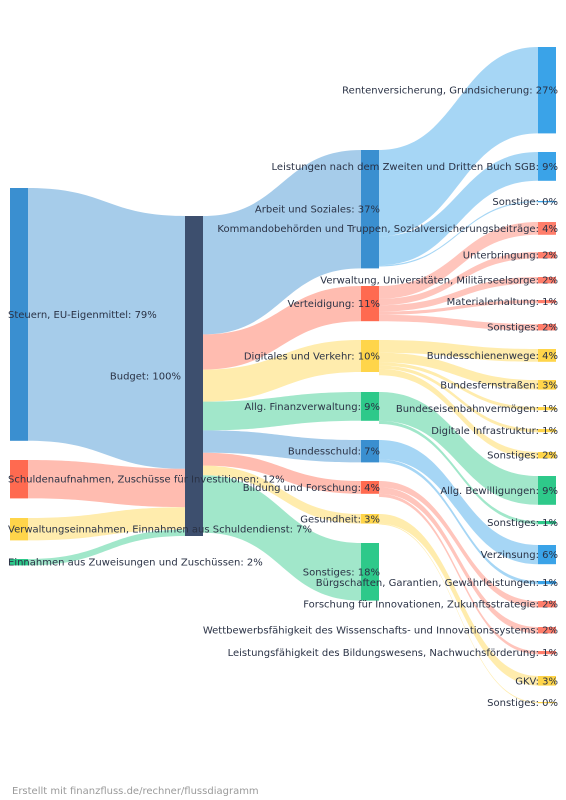 This screenshot has height=800, width=566. Describe the element at coordinates (547, 255) in the screenshot. I see `node-unterbr` at that location.